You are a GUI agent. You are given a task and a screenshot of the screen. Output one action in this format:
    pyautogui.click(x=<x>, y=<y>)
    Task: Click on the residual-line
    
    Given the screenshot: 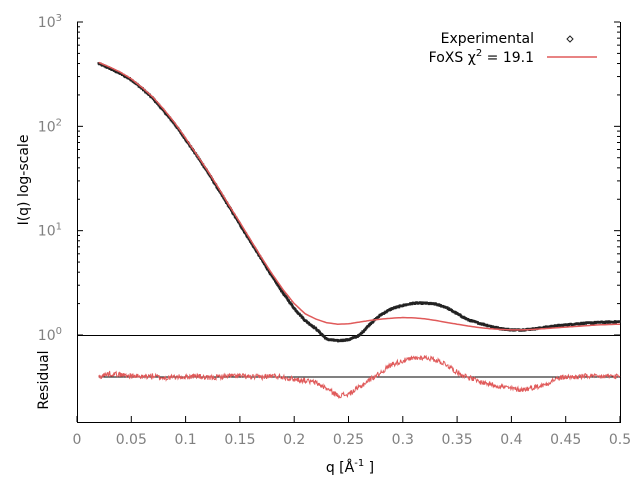 What is the action you would take?
    pyautogui.click(x=359, y=377)
    